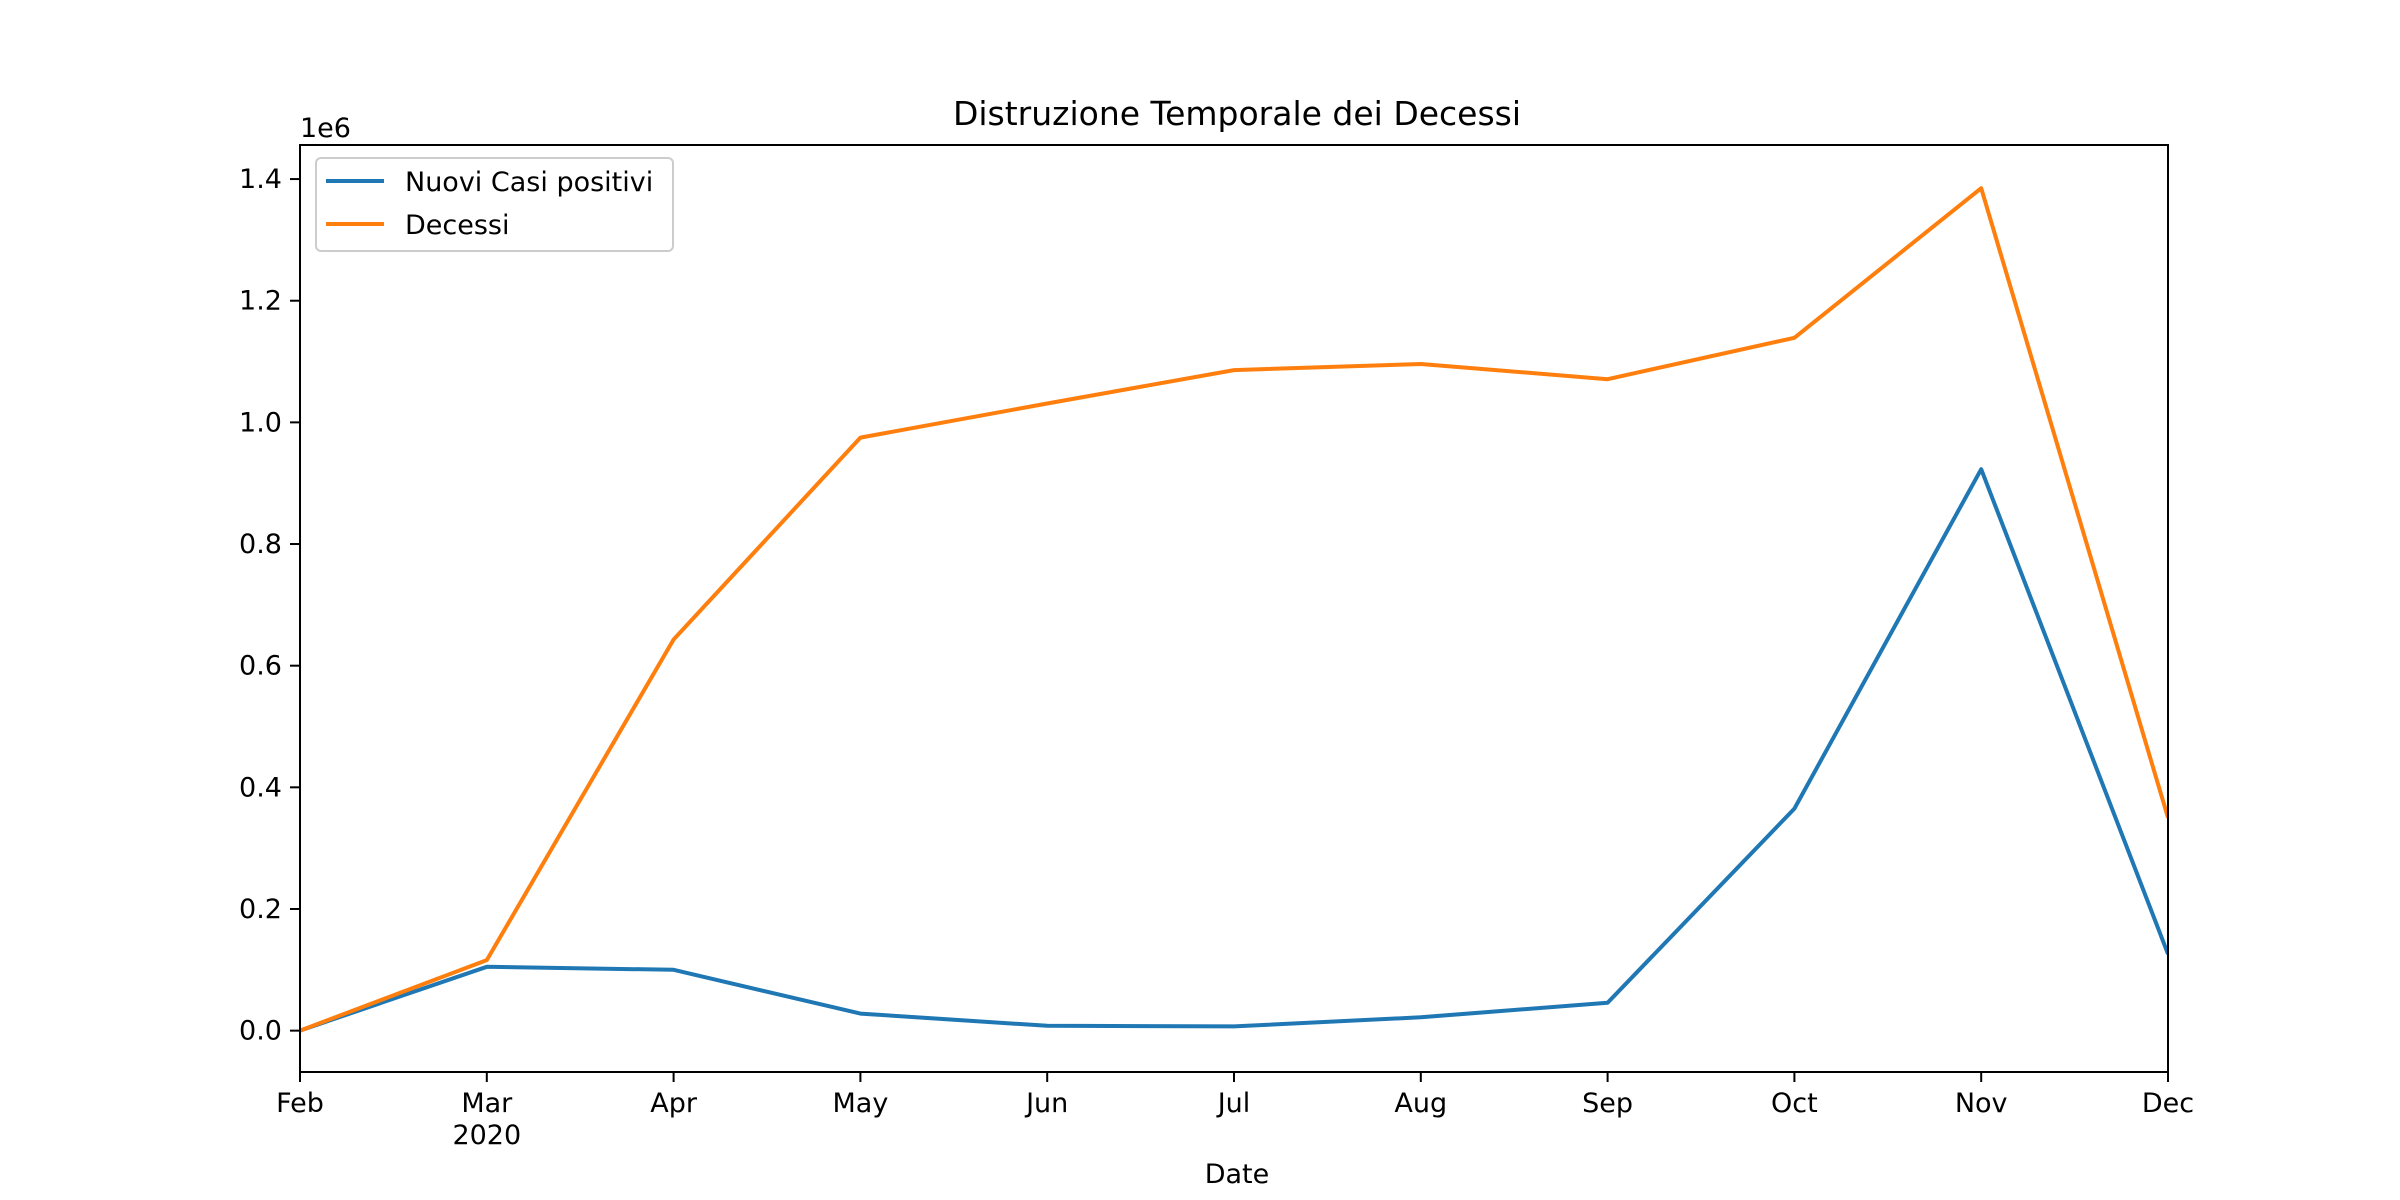  I want to click on y-tick-label: 0.8, so click(260, 544).